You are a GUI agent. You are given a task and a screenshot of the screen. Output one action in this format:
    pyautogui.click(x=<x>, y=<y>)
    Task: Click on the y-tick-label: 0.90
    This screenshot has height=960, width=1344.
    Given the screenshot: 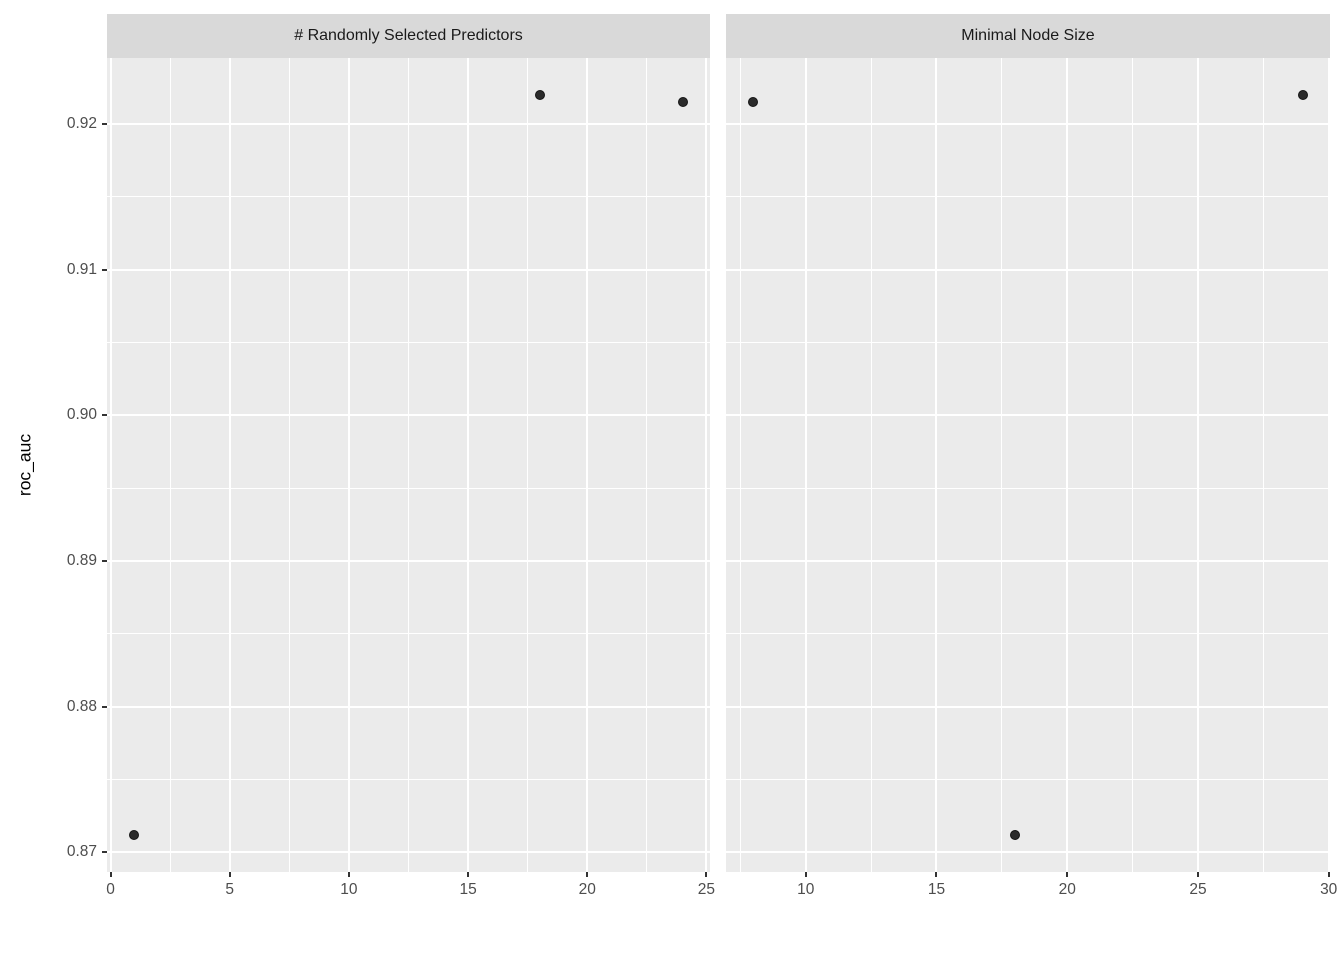 What is the action you would take?
    pyautogui.click(x=81, y=415)
    